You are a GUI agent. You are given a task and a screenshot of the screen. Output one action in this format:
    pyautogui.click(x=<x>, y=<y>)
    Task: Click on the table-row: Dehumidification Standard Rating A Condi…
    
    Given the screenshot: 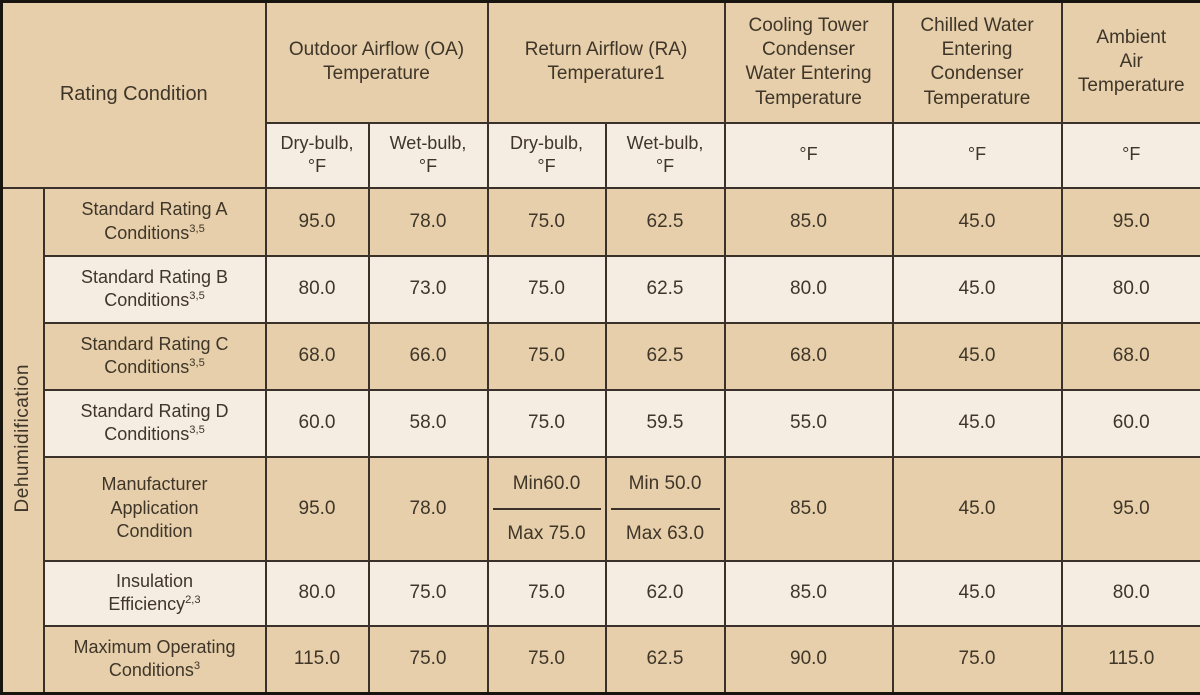 What is the action you would take?
    pyautogui.click(x=601, y=222)
    